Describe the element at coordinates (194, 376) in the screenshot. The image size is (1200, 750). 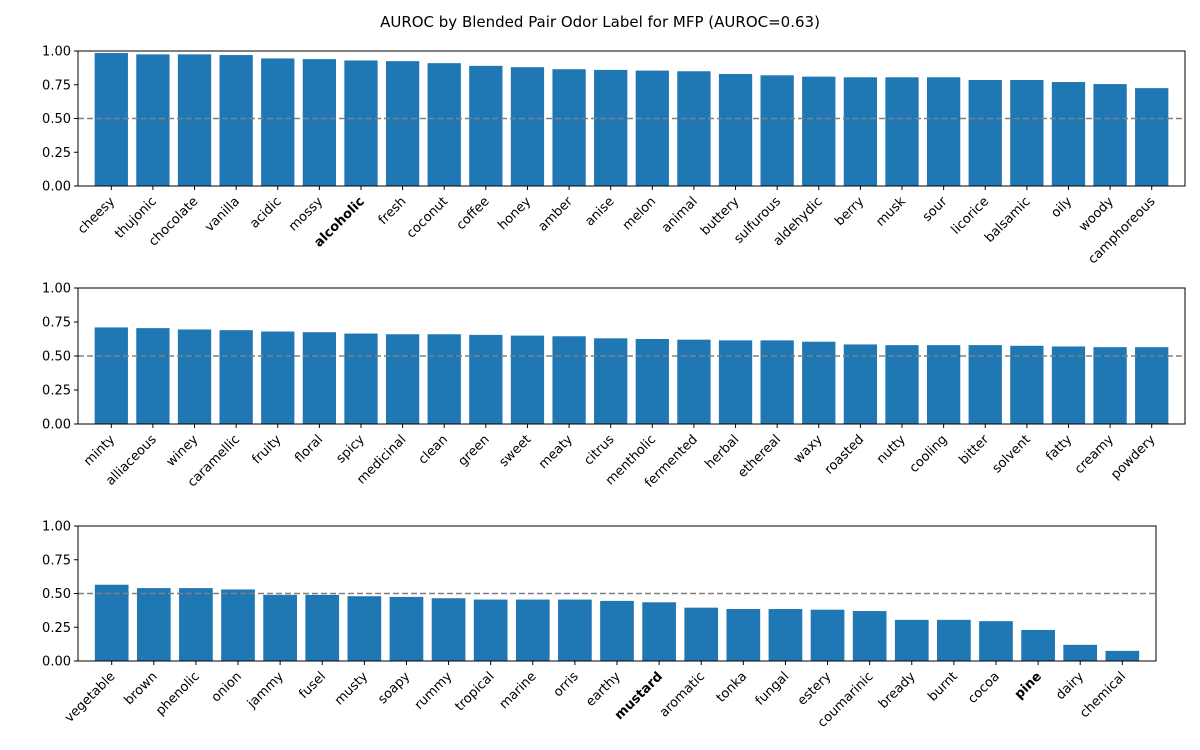
I see `bar-winey` at that location.